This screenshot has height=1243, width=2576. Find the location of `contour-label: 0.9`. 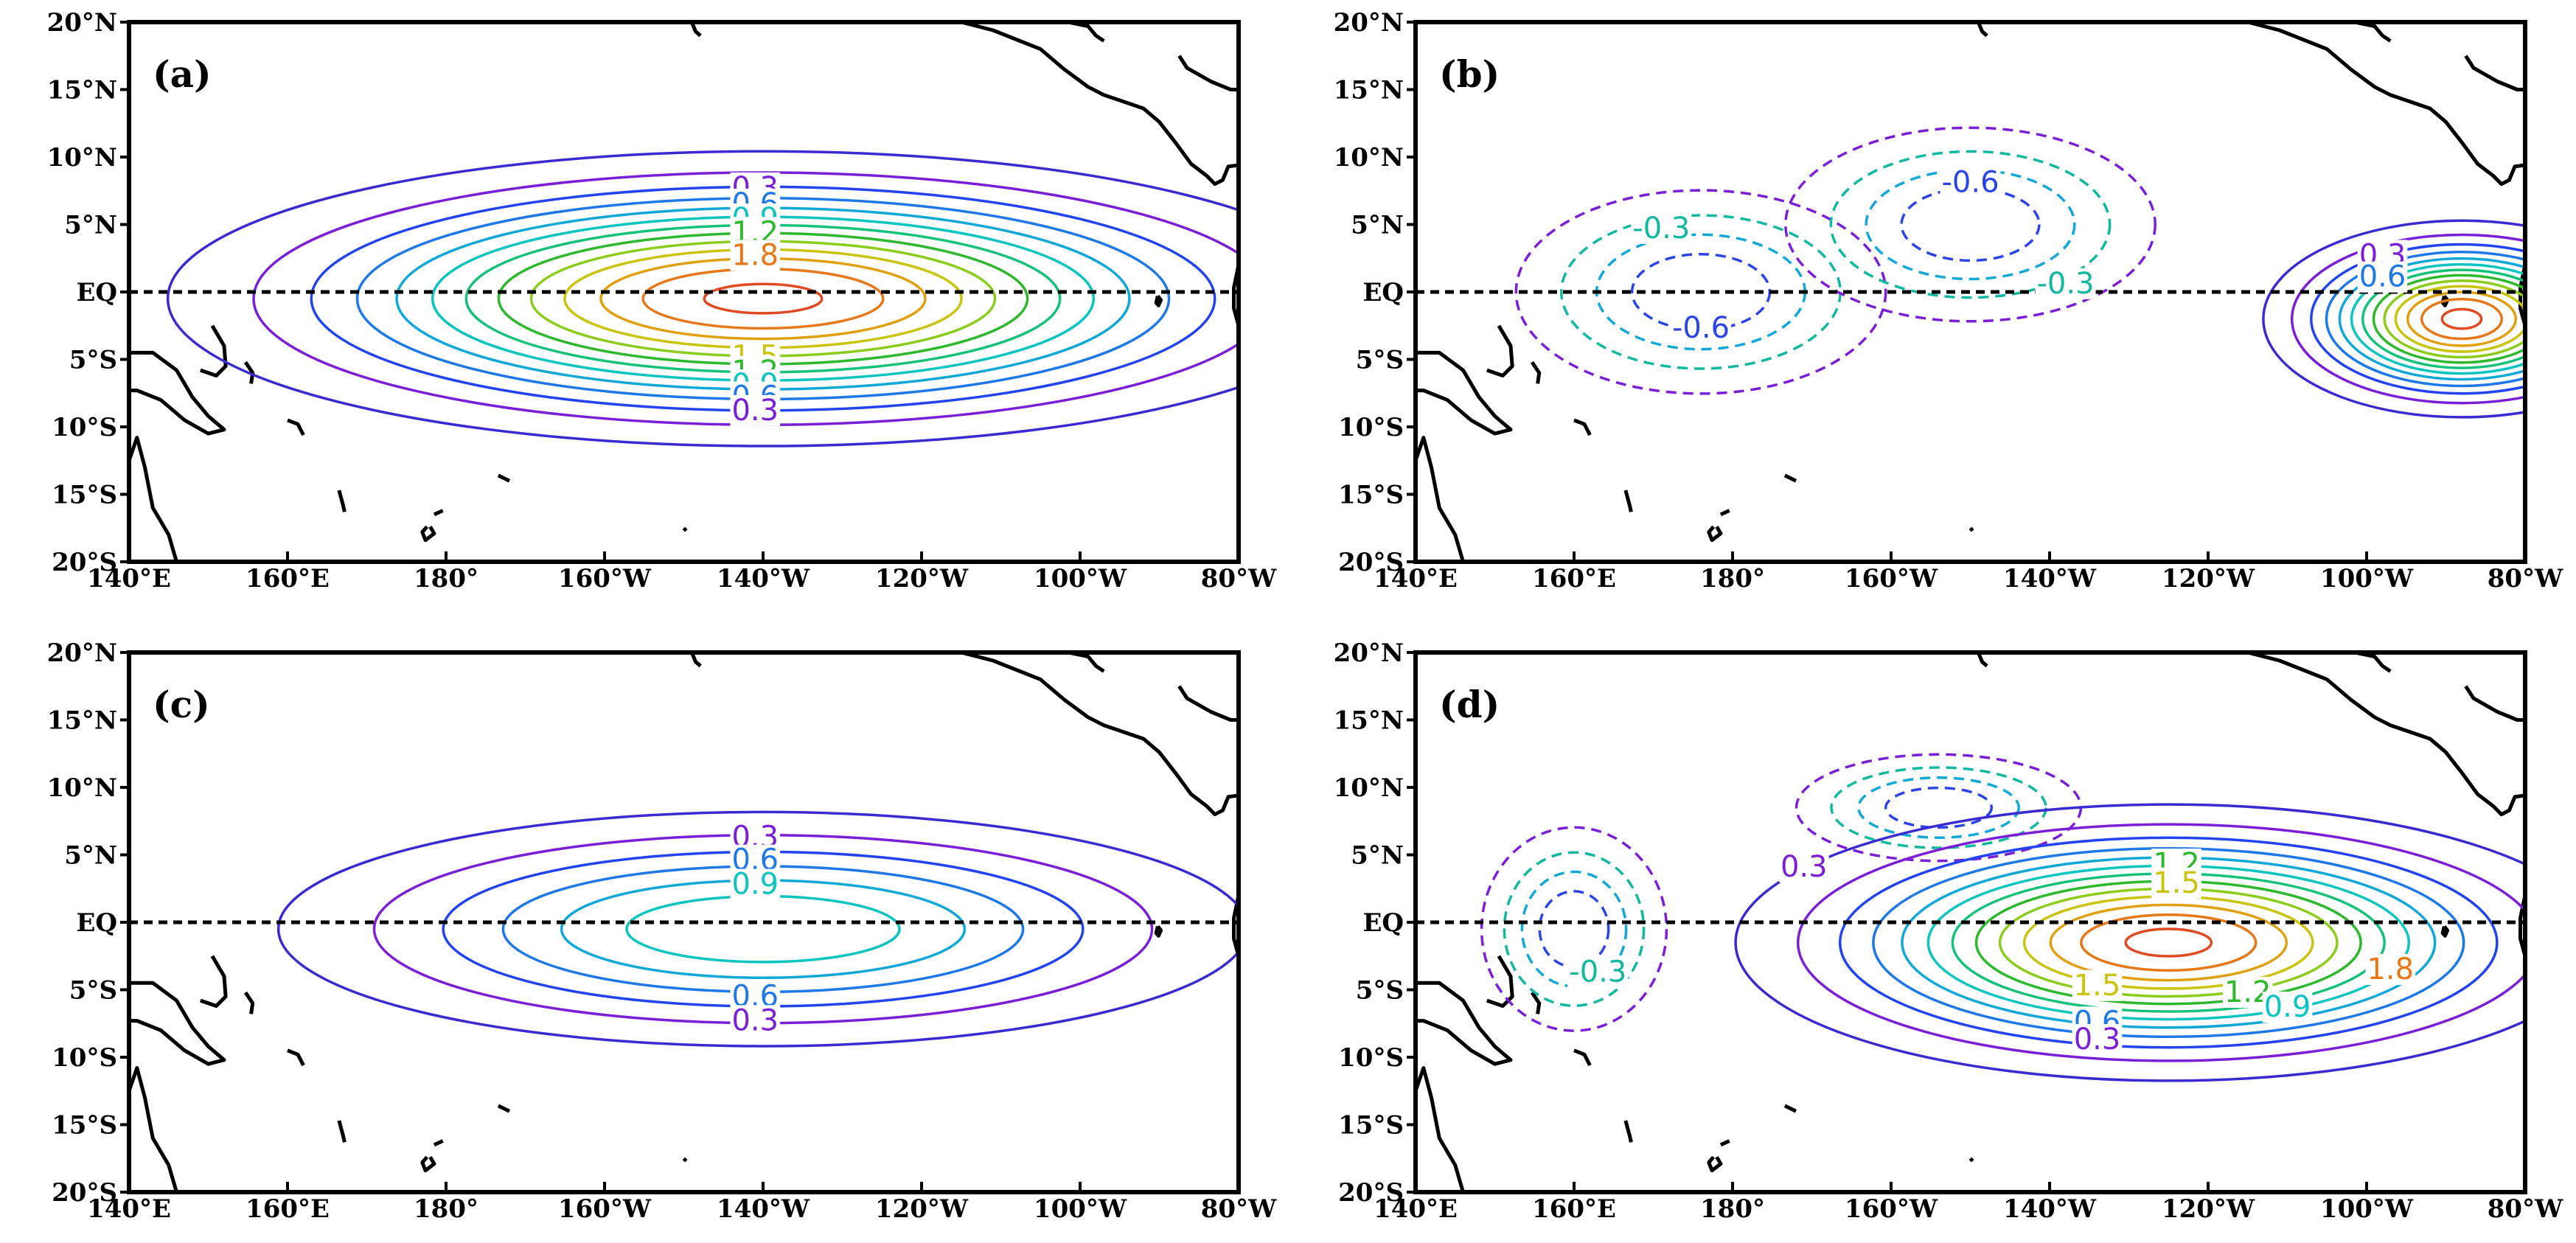

contour-label: 0.9 is located at coordinates (755, 885).